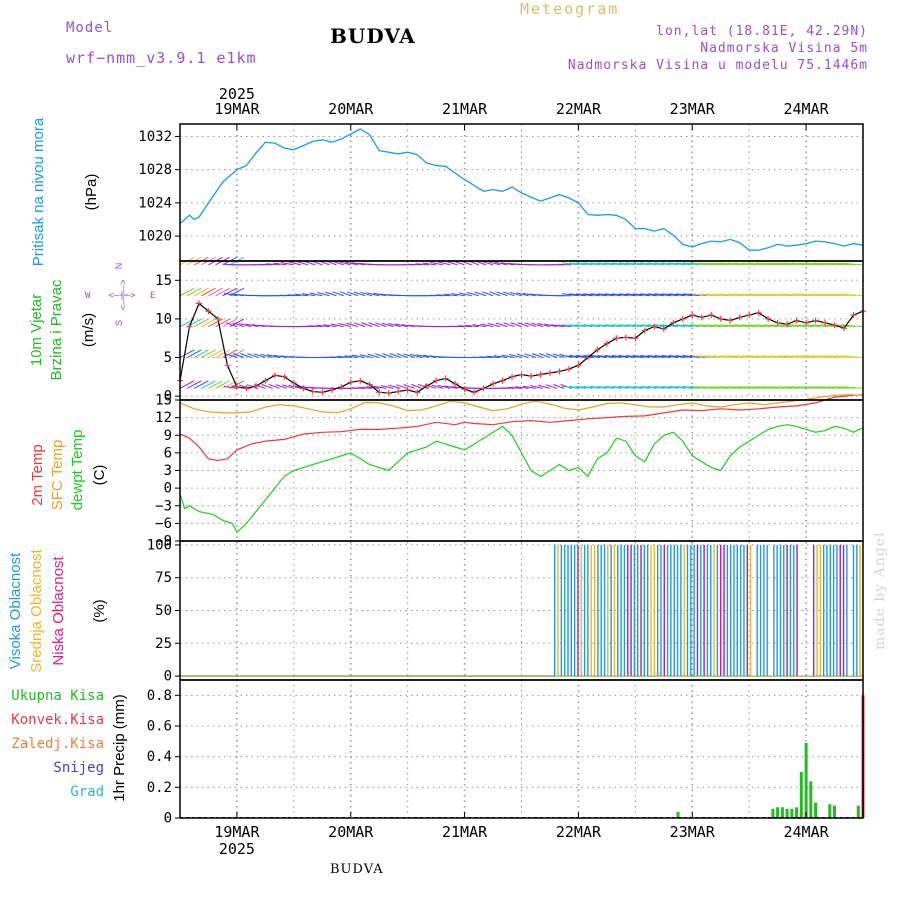 The image size is (900, 900). Describe the element at coordinates (693, 109) in the screenshot. I see `x-date-label-top: 23MAR` at that location.